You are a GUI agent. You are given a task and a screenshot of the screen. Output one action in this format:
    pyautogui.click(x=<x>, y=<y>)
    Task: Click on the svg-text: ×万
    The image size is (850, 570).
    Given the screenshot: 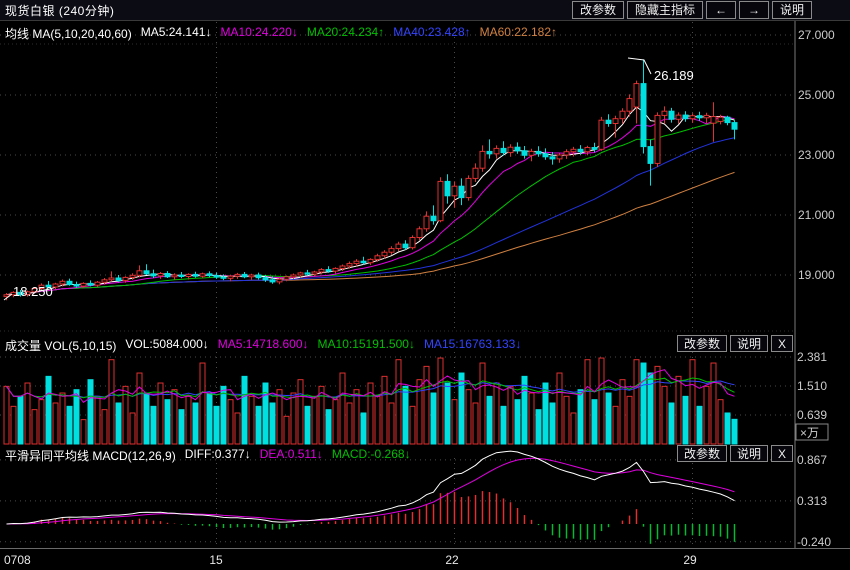 What is the action you would take?
    pyautogui.click(x=809, y=433)
    